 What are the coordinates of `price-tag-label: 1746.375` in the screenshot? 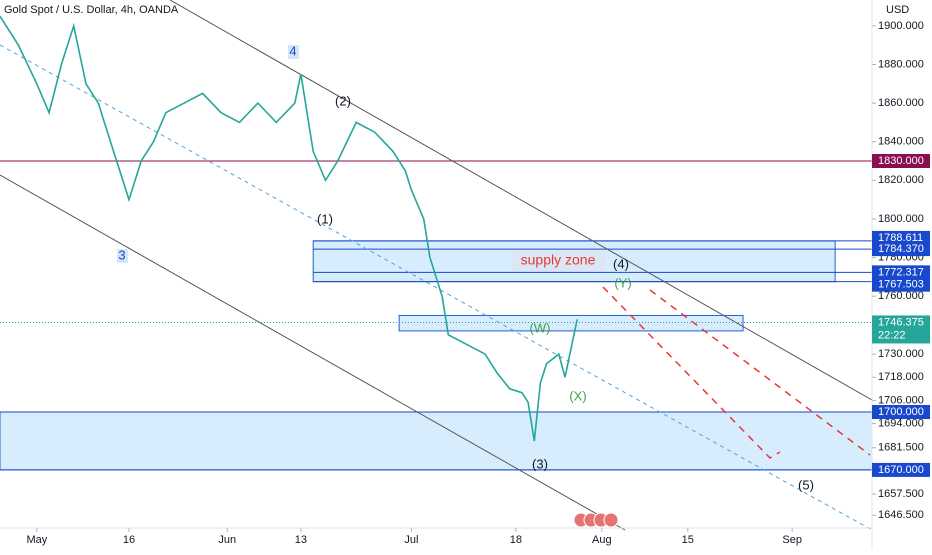 It's located at (901, 322).